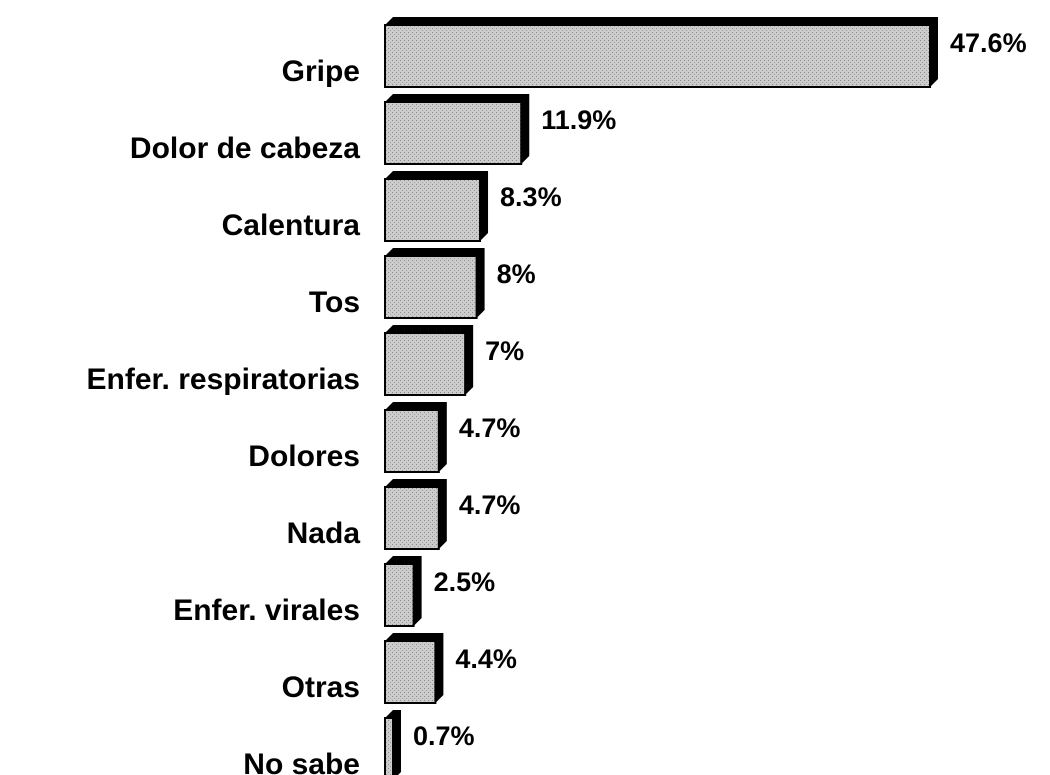 This screenshot has height=775, width=1050. I want to click on value-label: 47.6%, so click(988, 43).